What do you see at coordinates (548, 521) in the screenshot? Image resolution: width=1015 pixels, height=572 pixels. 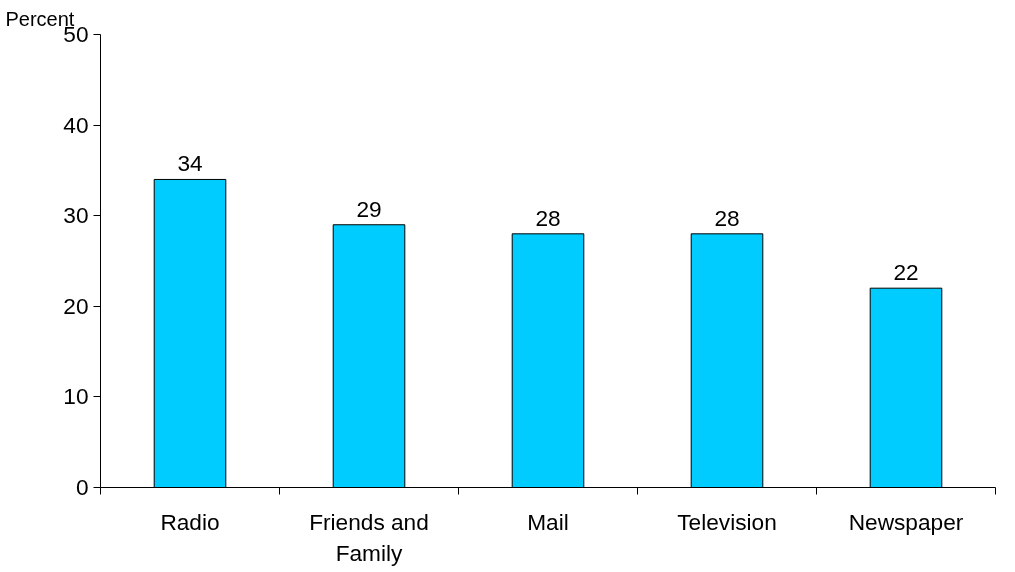 I see `x-tick-label: Mail` at bounding box center [548, 521].